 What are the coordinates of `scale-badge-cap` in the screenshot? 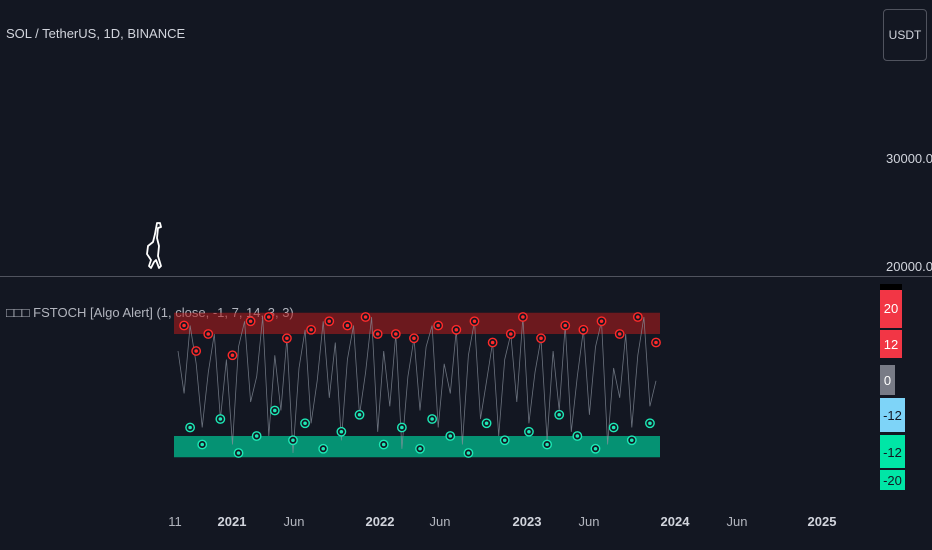 It's located at (891, 287).